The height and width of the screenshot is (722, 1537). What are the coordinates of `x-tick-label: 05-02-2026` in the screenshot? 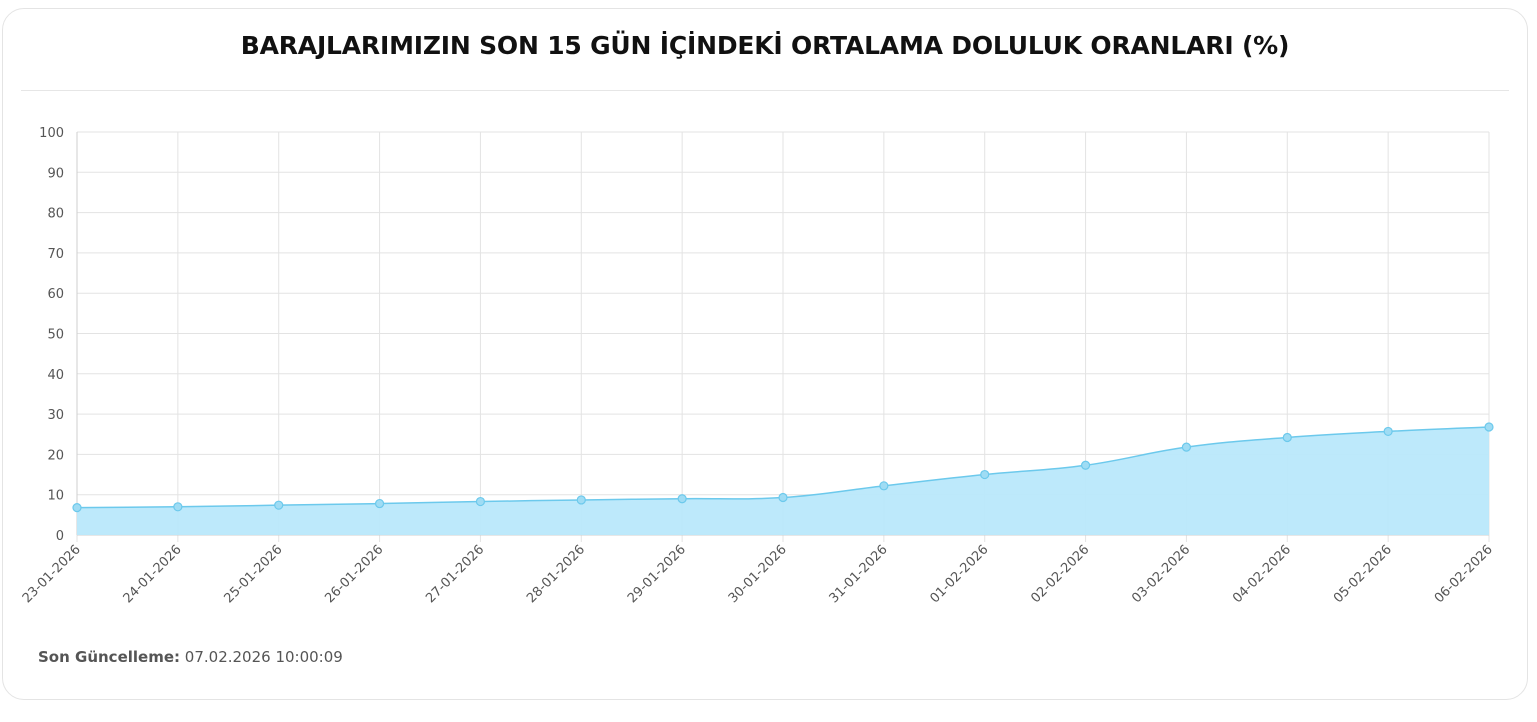 It's located at (1363, 574).